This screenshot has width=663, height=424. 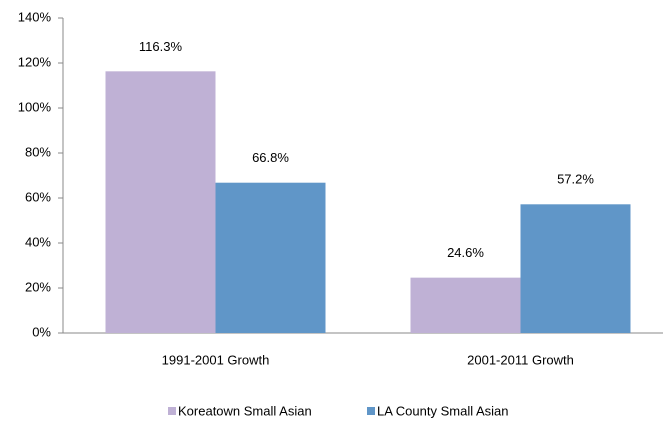 What do you see at coordinates (270, 157) in the screenshot?
I see `value-label: 66.8%` at bounding box center [270, 157].